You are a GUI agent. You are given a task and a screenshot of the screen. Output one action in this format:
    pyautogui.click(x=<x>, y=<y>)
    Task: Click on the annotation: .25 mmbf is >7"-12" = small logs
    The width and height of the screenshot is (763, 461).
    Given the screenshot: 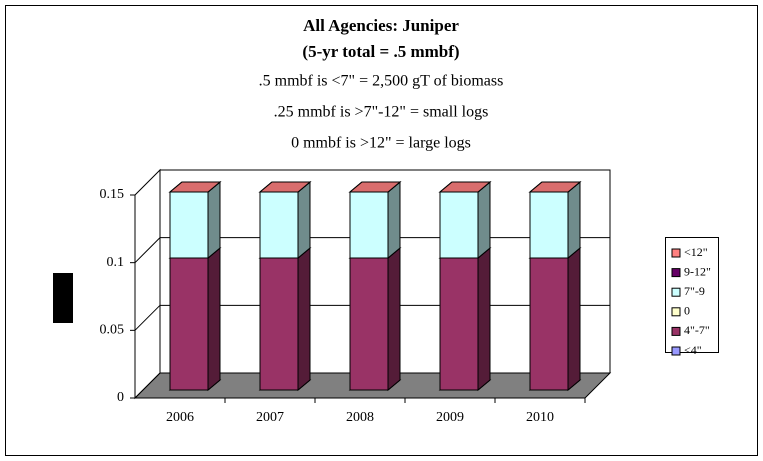 What is the action you would take?
    pyautogui.click(x=381, y=112)
    